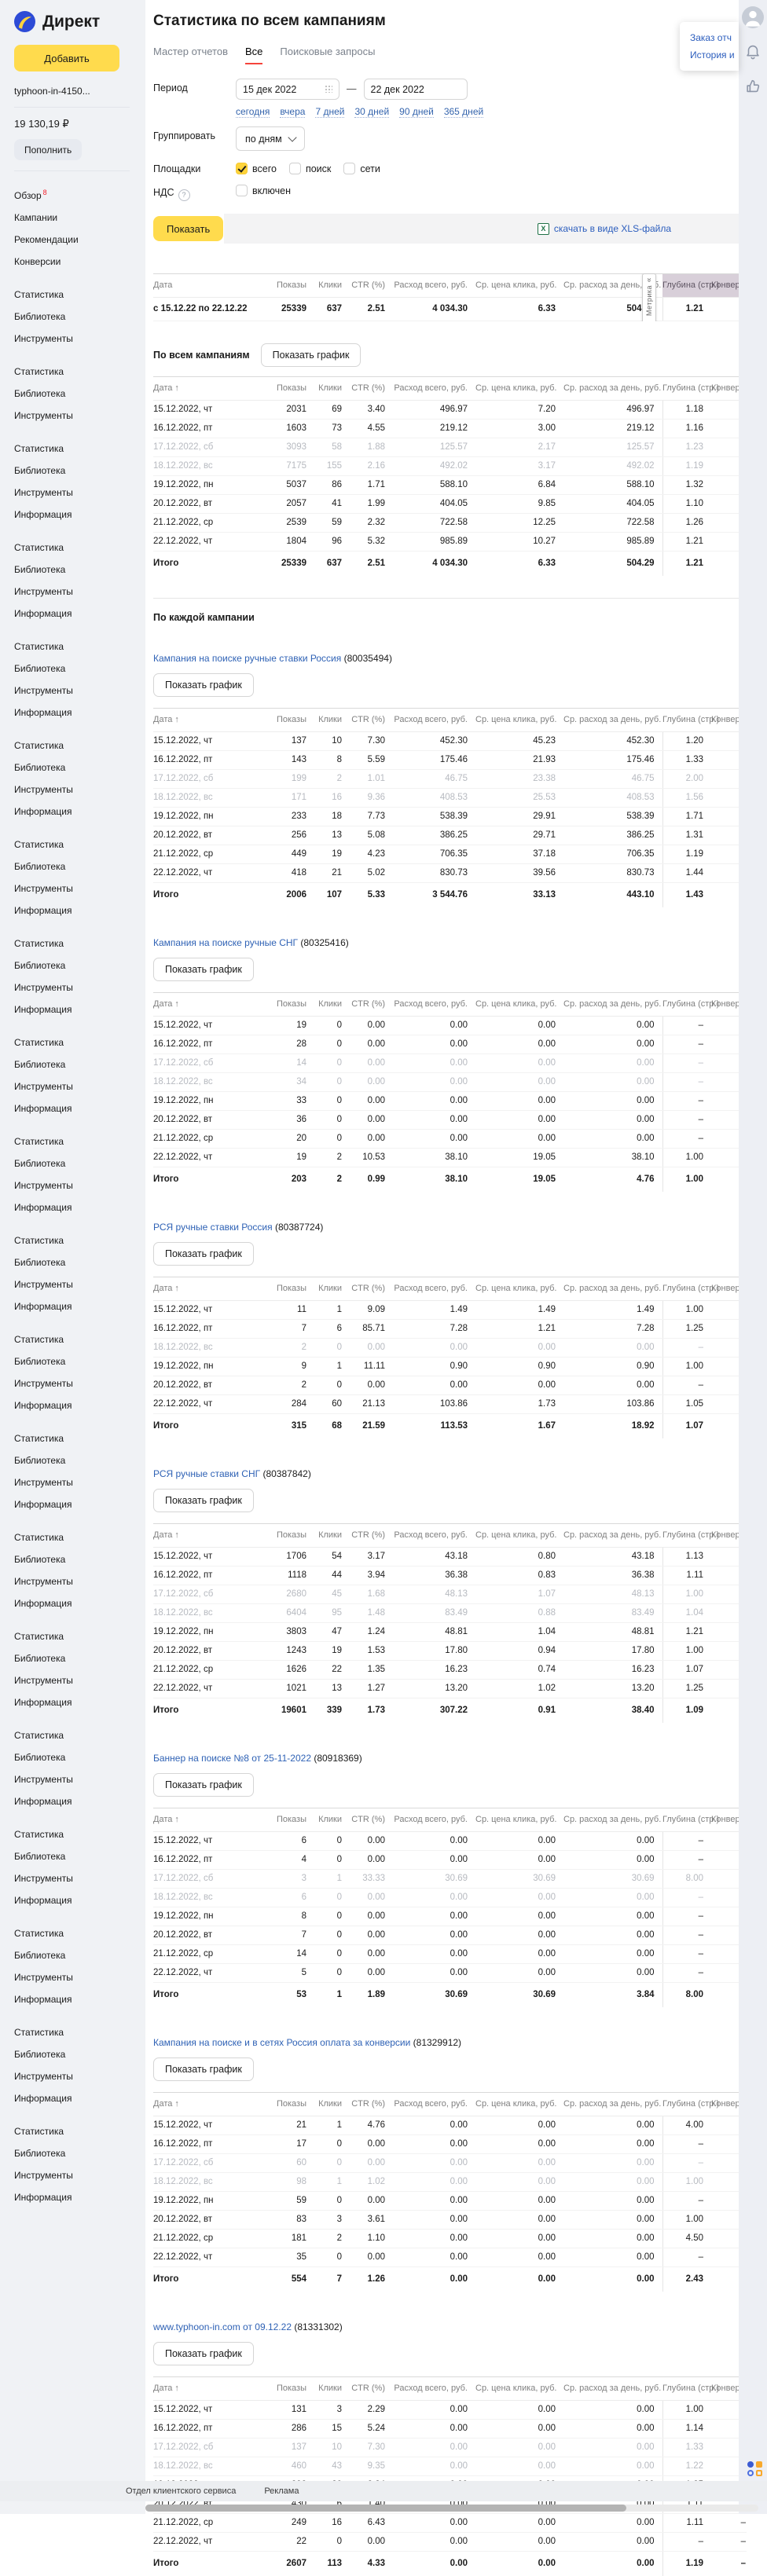 This screenshot has width=767, height=2576. What do you see at coordinates (206, 1473) in the screenshot?
I see `campaign-link: РСЯ ручные ставки СНГ` at bounding box center [206, 1473].